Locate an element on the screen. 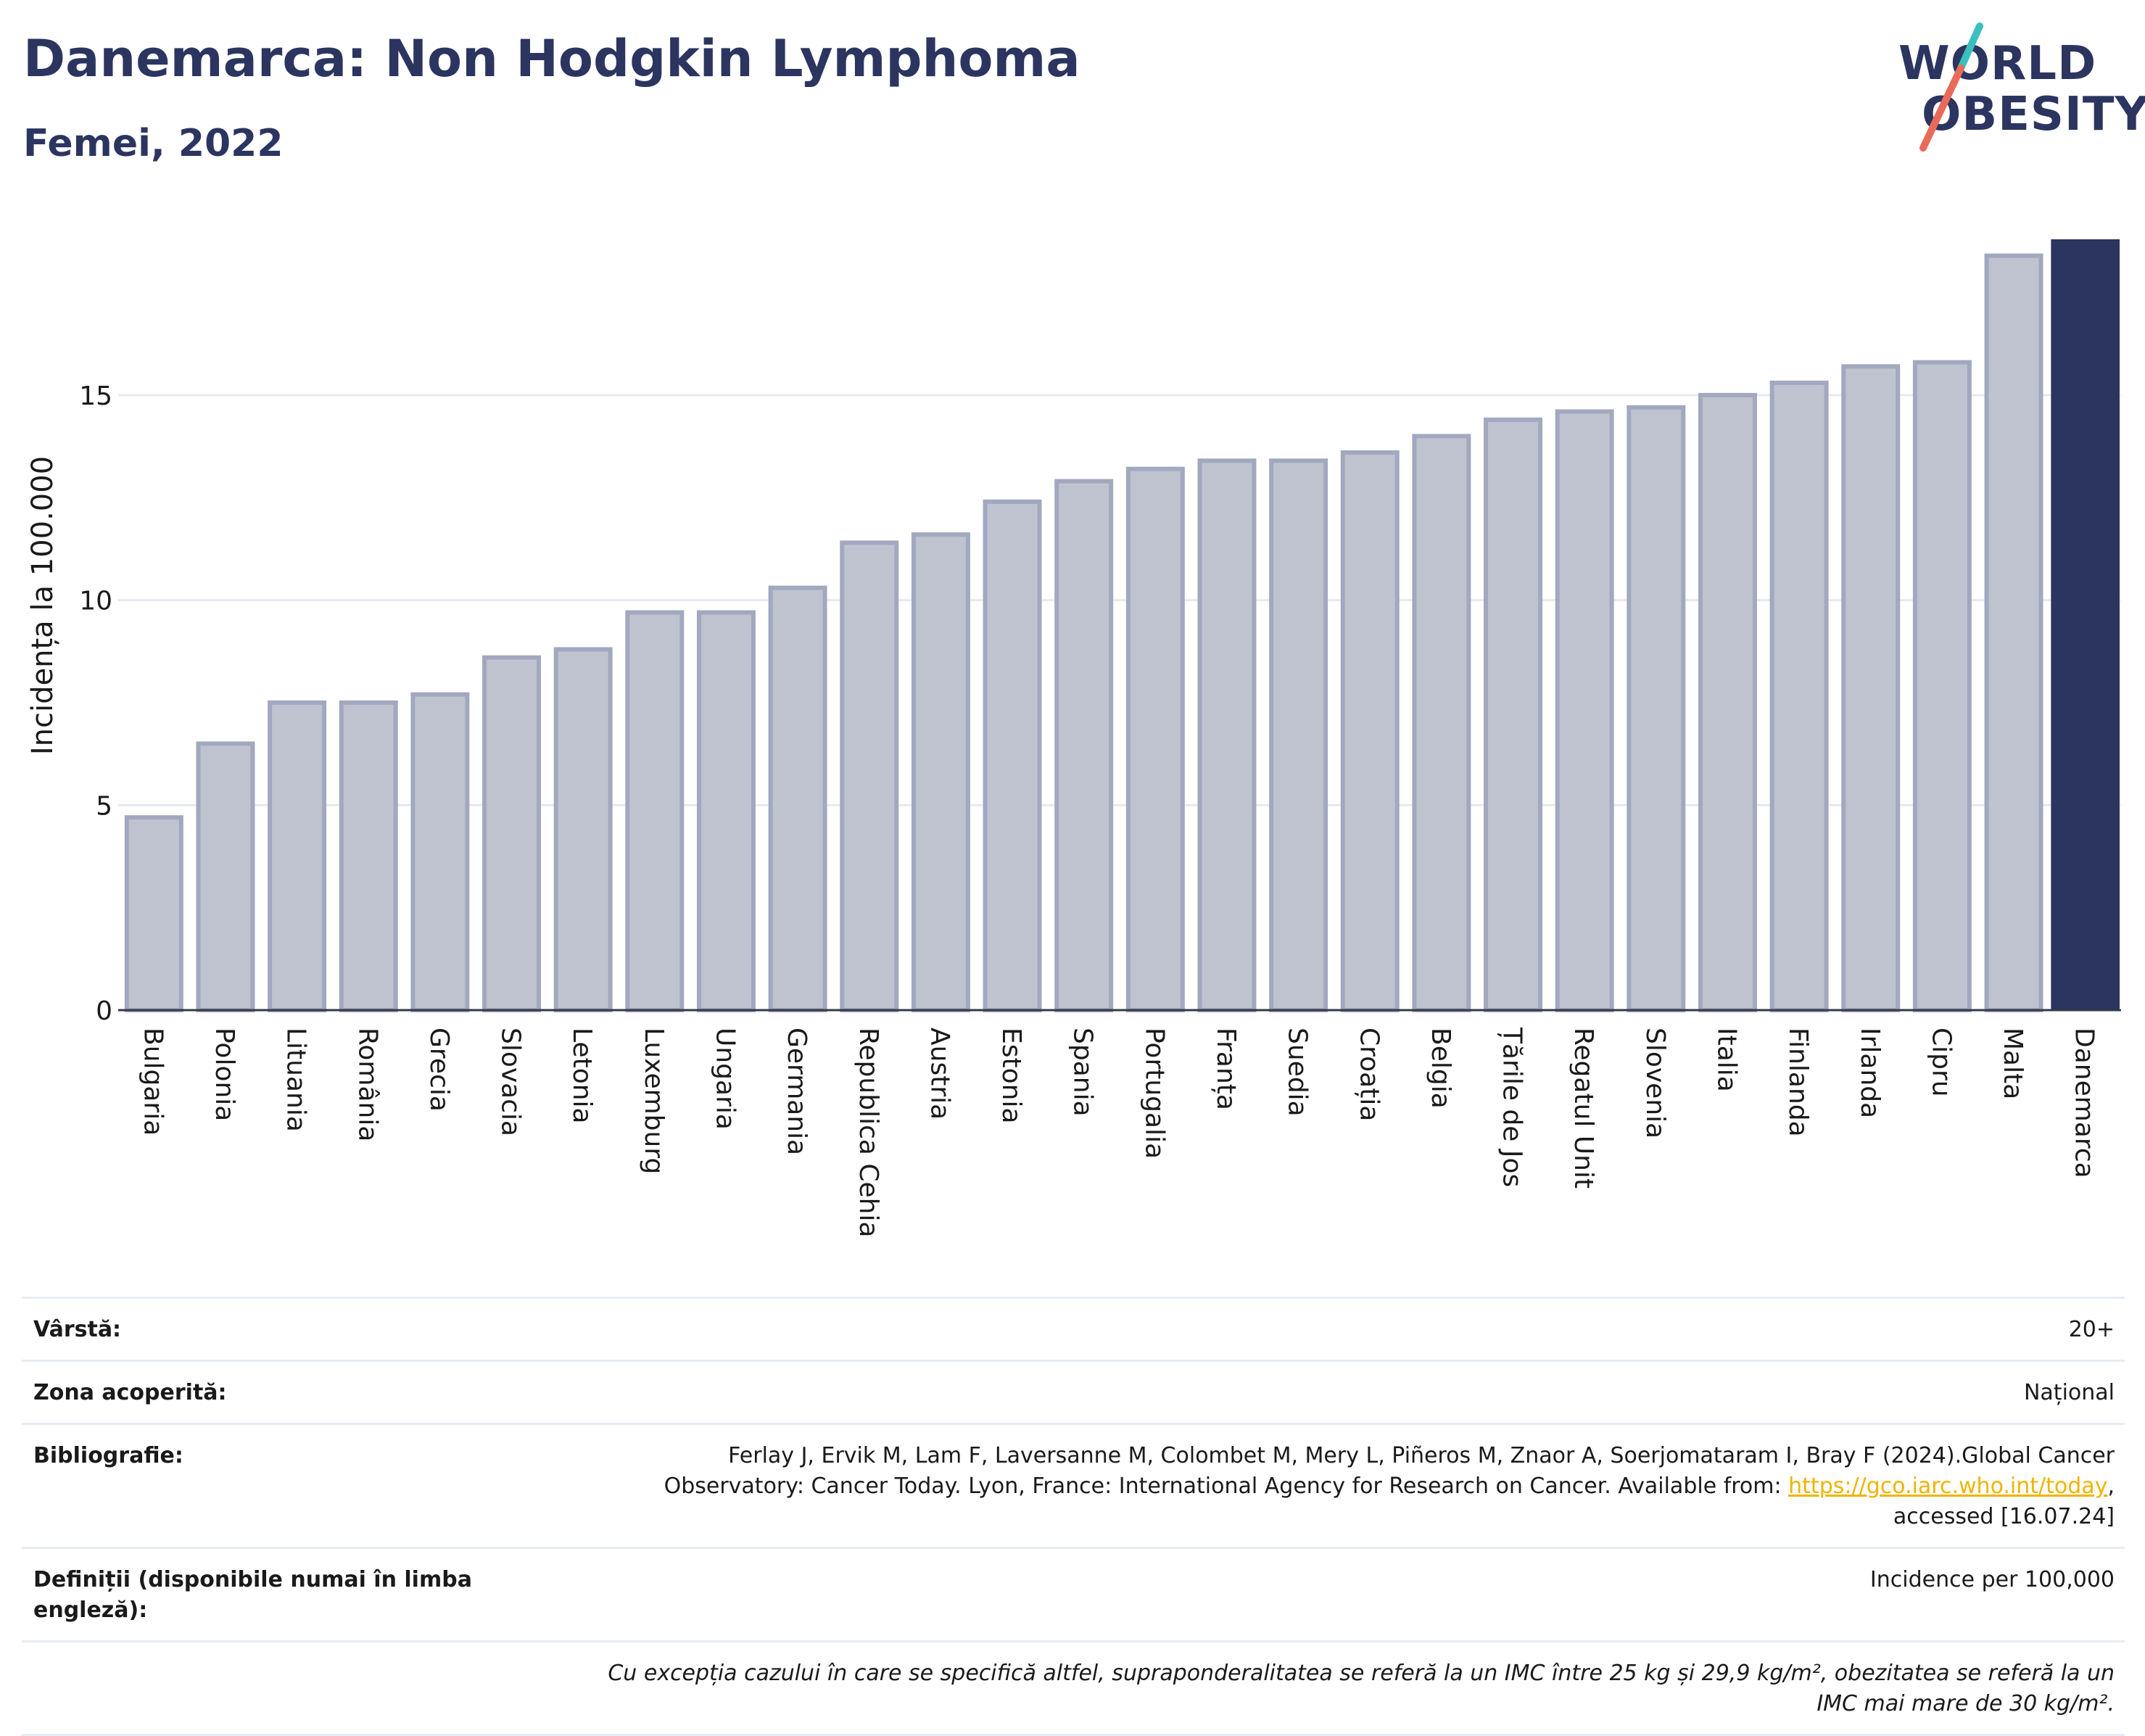 This screenshot has width=2145, height=1736. y-tick-label: 10 is located at coordinates (96, 601).